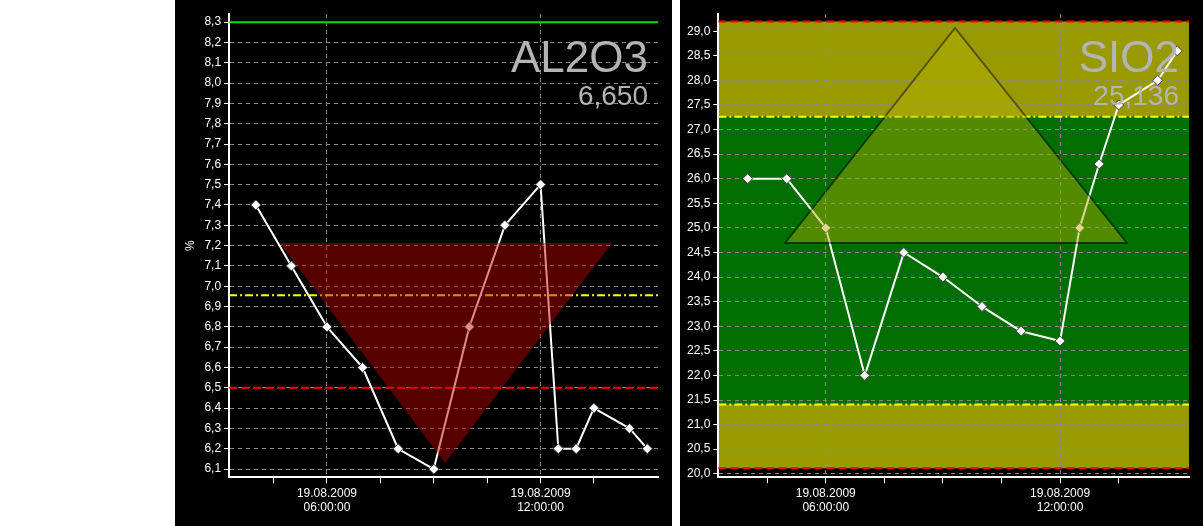  Describe the element at coordinates (699, 79) in the screenshot. I see `y-tick-label: 28,0` at that location.